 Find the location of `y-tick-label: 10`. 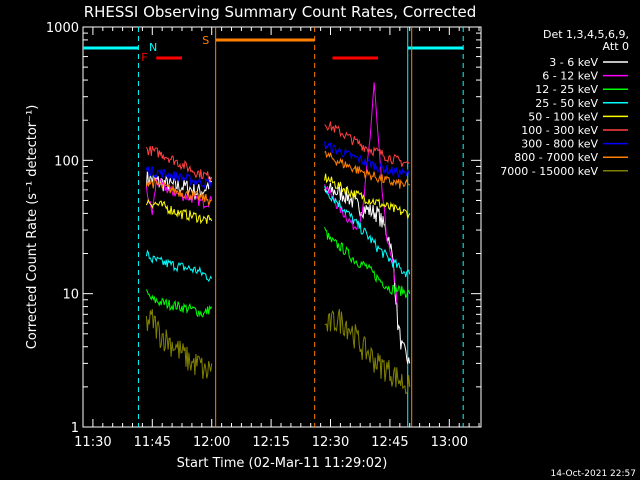

y-tick-label: 10 is located at coordinates (70, 295).